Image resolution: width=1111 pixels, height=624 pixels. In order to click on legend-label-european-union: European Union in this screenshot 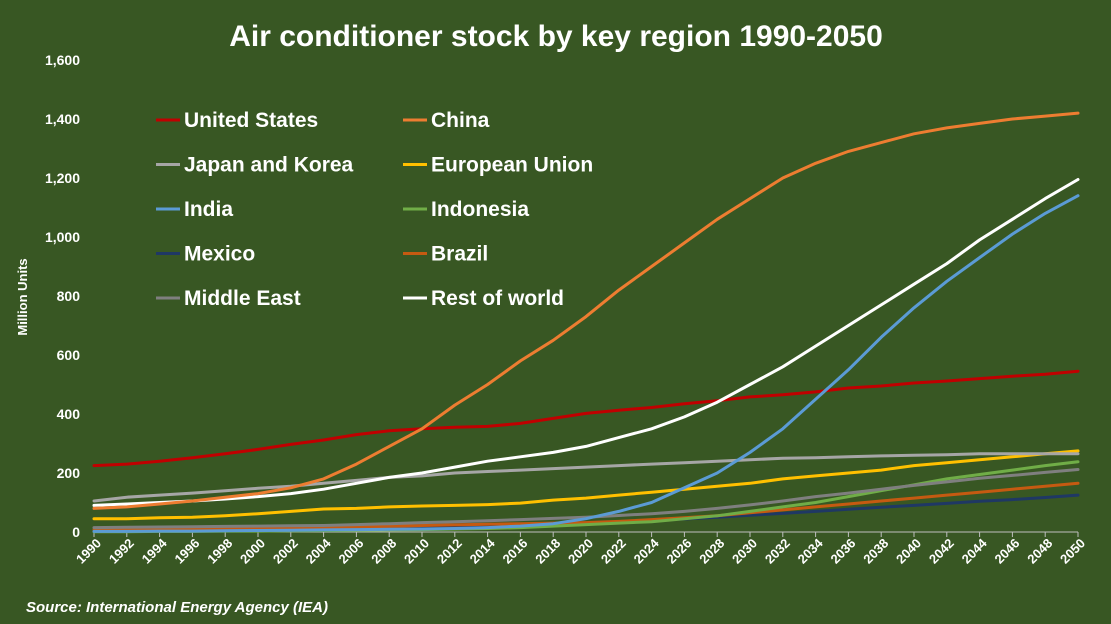, I will do `click(512, 165)`.